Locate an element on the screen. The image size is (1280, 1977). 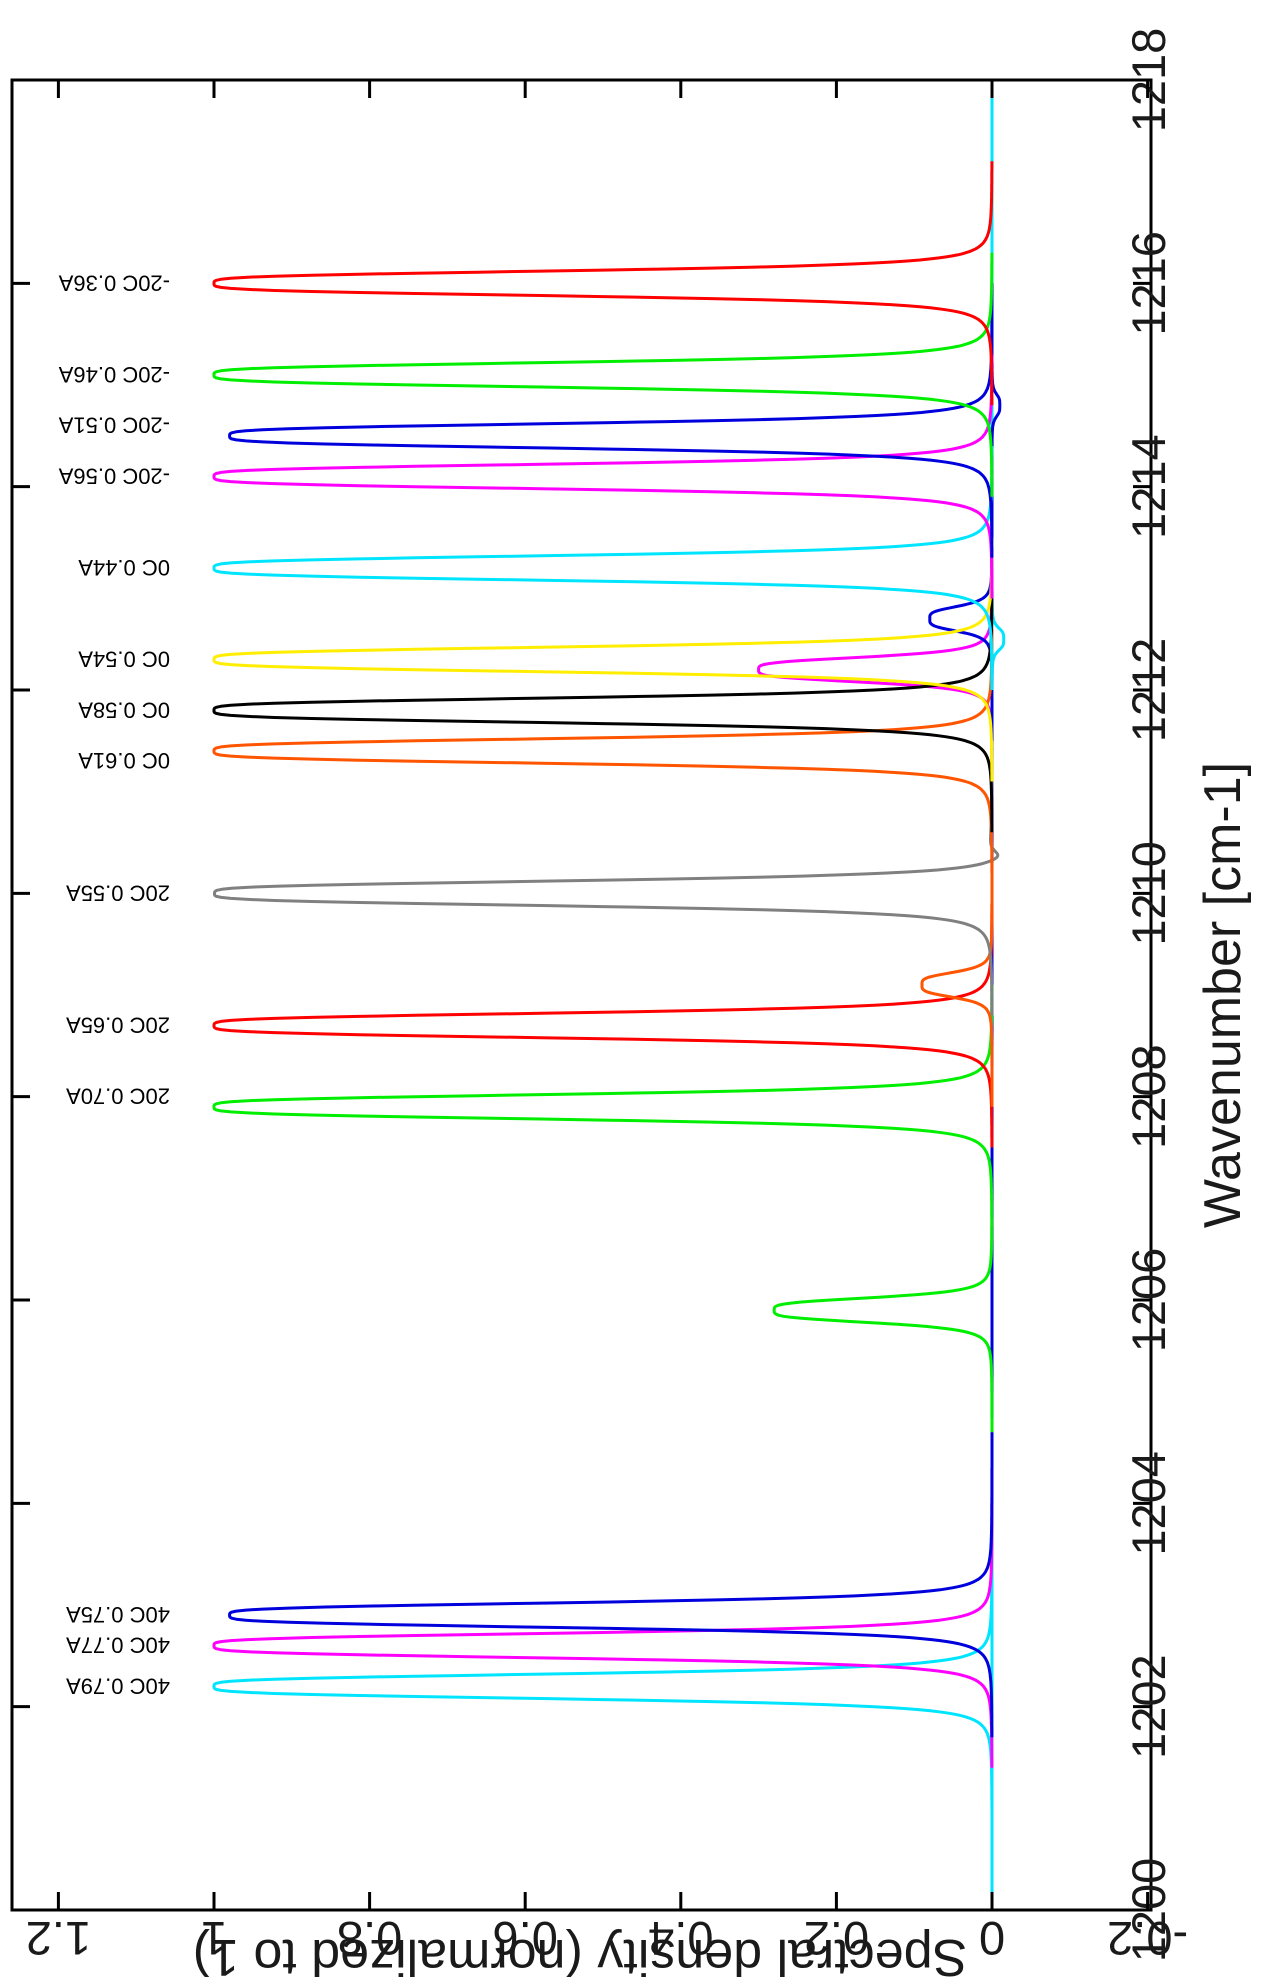
y-tick-label: 0.8 is located at coordinates (369, 1938).